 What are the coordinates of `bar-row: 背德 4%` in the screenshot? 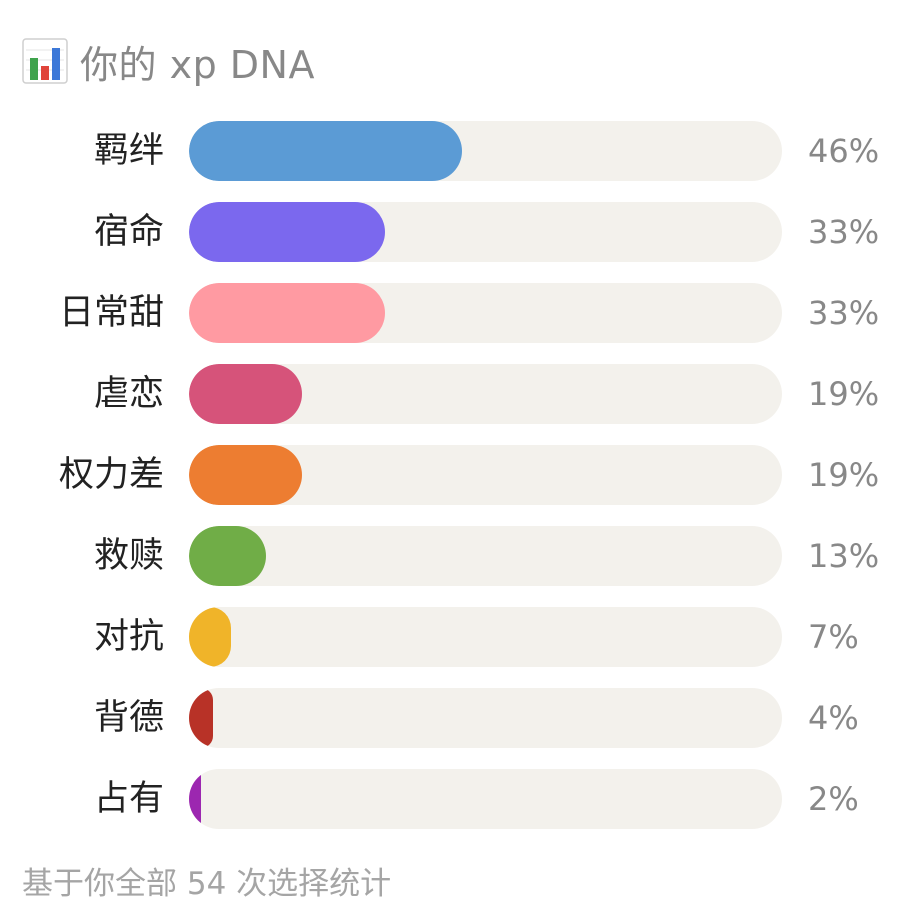 It's located at (460, 718).